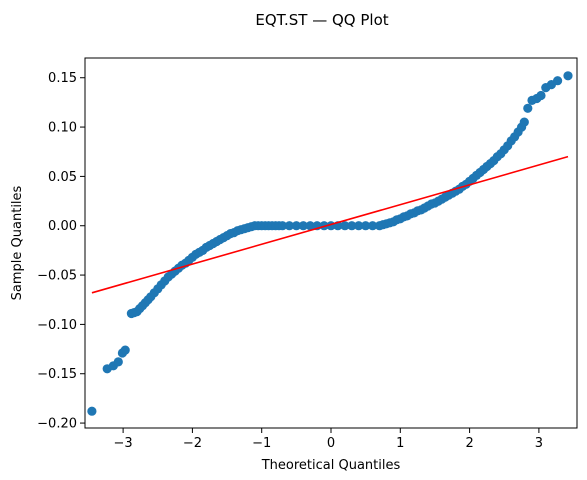 Image resolution: width=587 pixels, height=480 pixels. What do you see at coordinates (57, 325) in the screenshot?
I see `y-tick-label: −0.10` at bounding box center [57, 325].